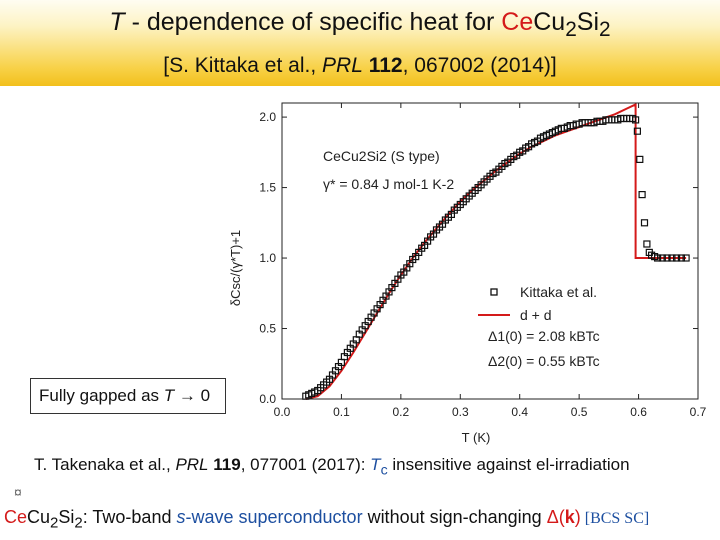 The height and width of the screenshot is (540, 720). I want to click on x-tick-label: 0.1, so click(341, 412).